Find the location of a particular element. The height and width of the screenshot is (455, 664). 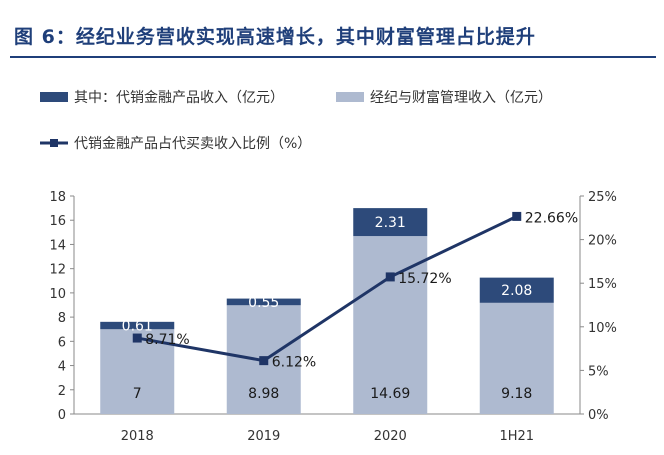

legend-label-ratio: 代销金融产品占代买卖收入比例（%） is located at coordinates (192, 144).